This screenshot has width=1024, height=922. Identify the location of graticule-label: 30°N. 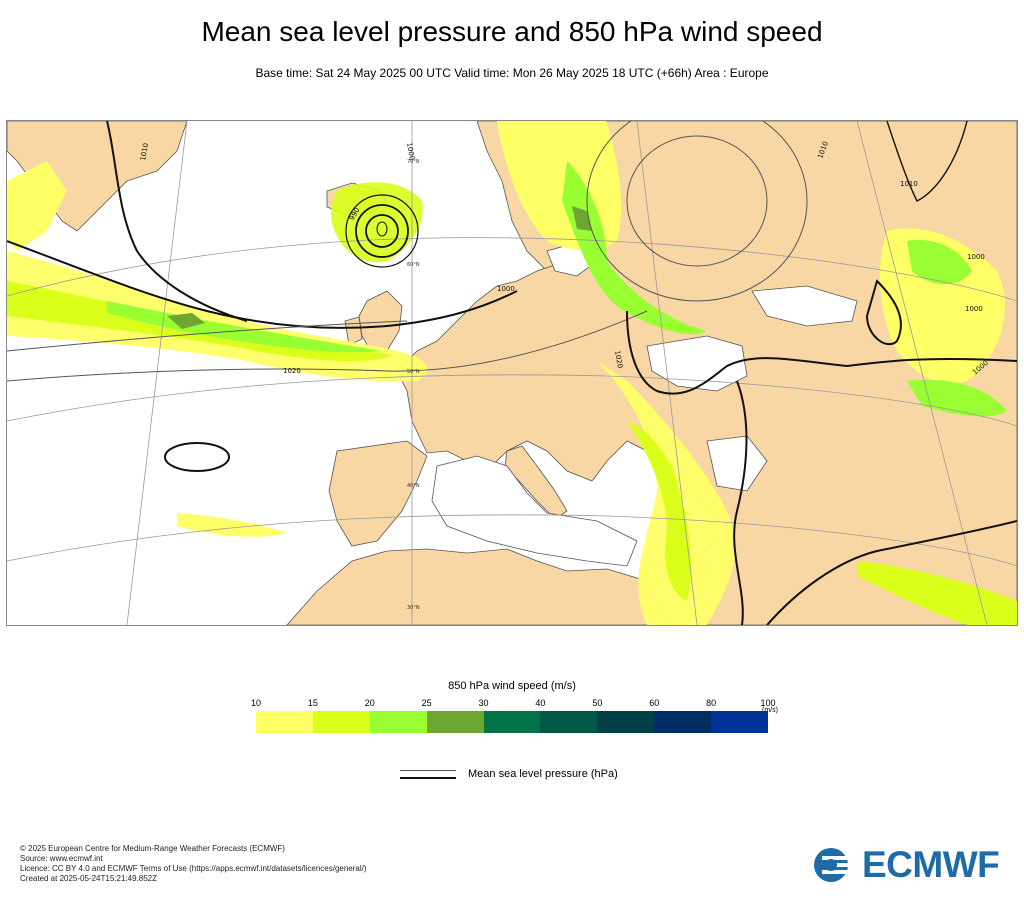
(413, 608).